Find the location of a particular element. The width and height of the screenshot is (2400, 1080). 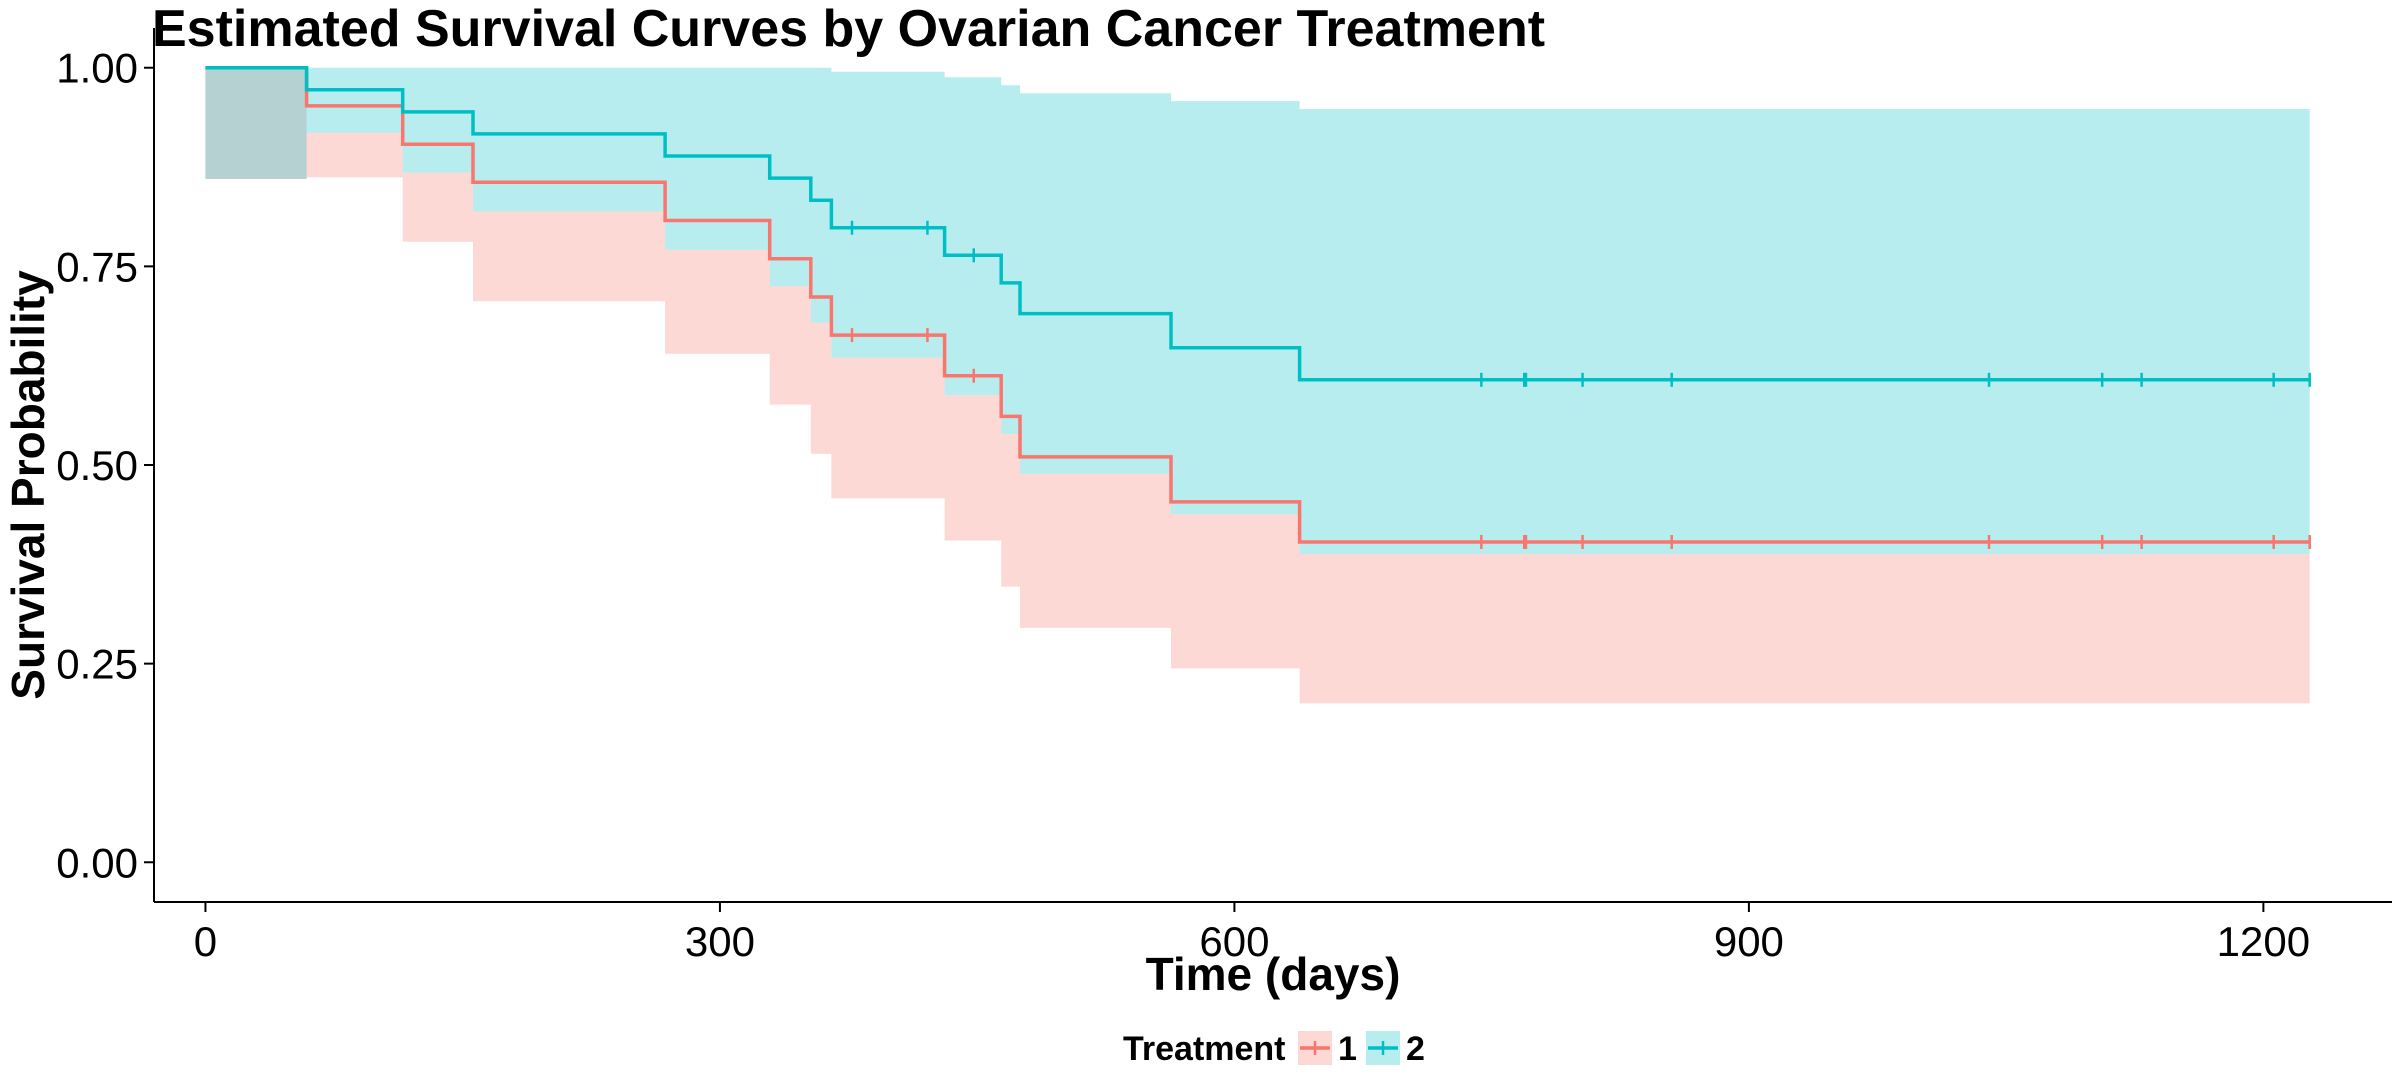

legend-label-1: 1 is located at coordinates (1347, 1049).